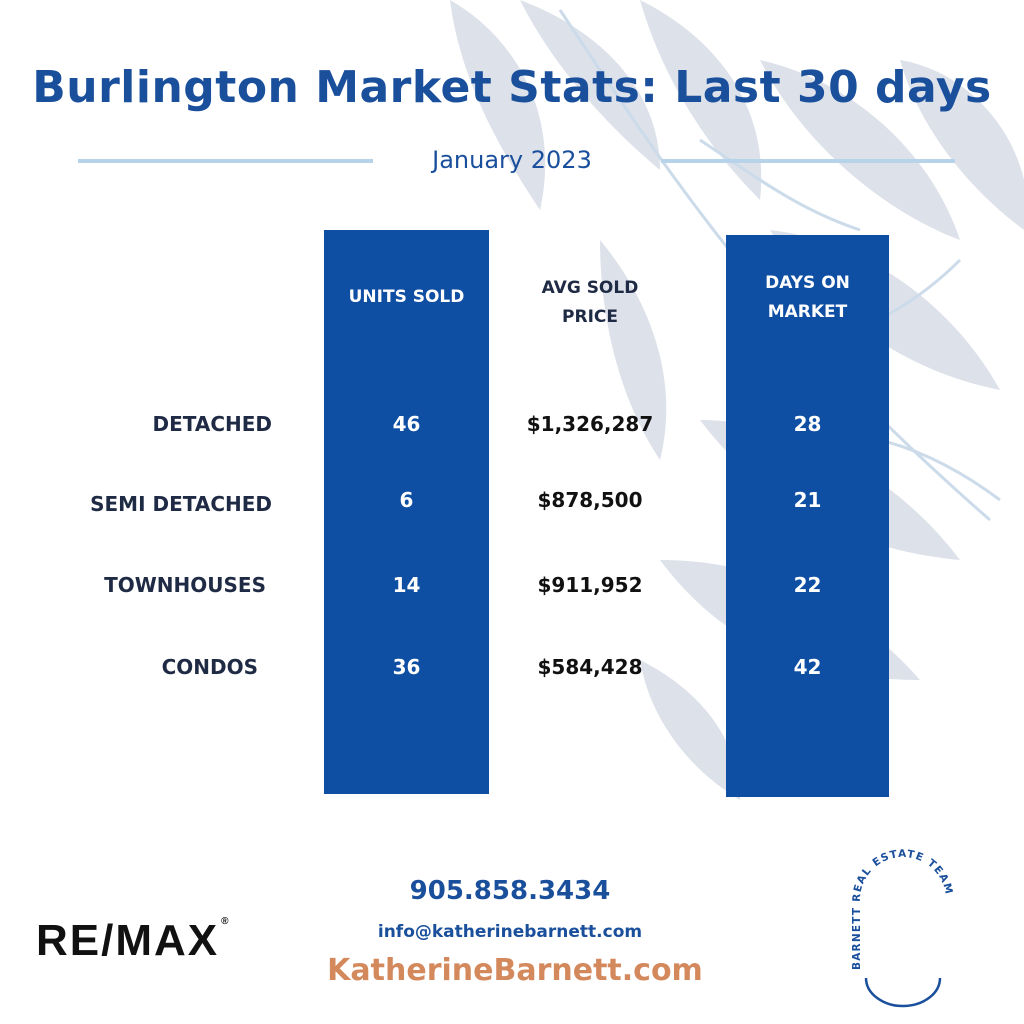 The height and width of the screenshot is (1024, 1024). I want to click on avg-price-detached: $1,326,287, so click(590, 424).